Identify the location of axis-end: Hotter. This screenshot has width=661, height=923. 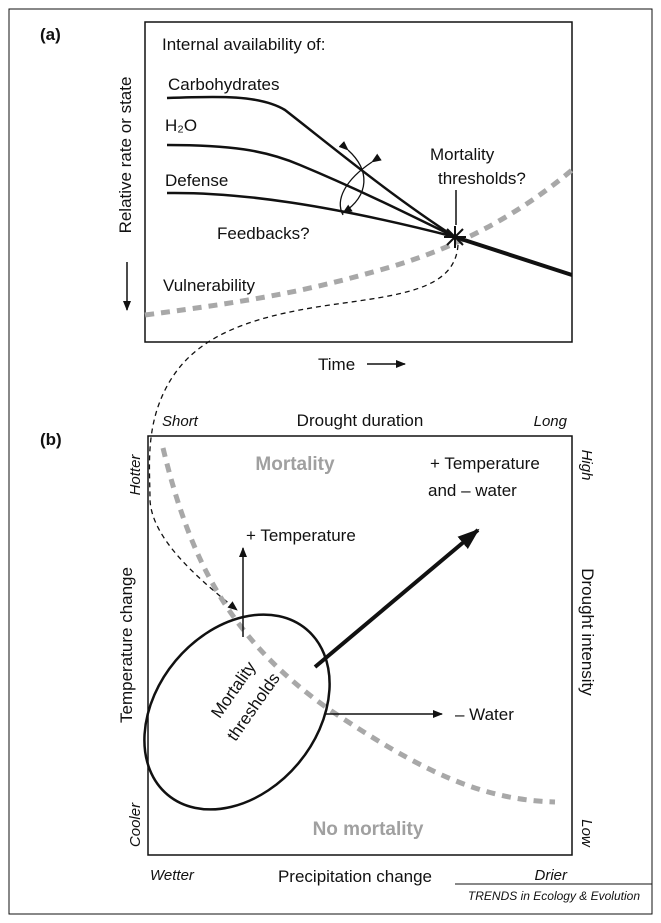
(135, 475).